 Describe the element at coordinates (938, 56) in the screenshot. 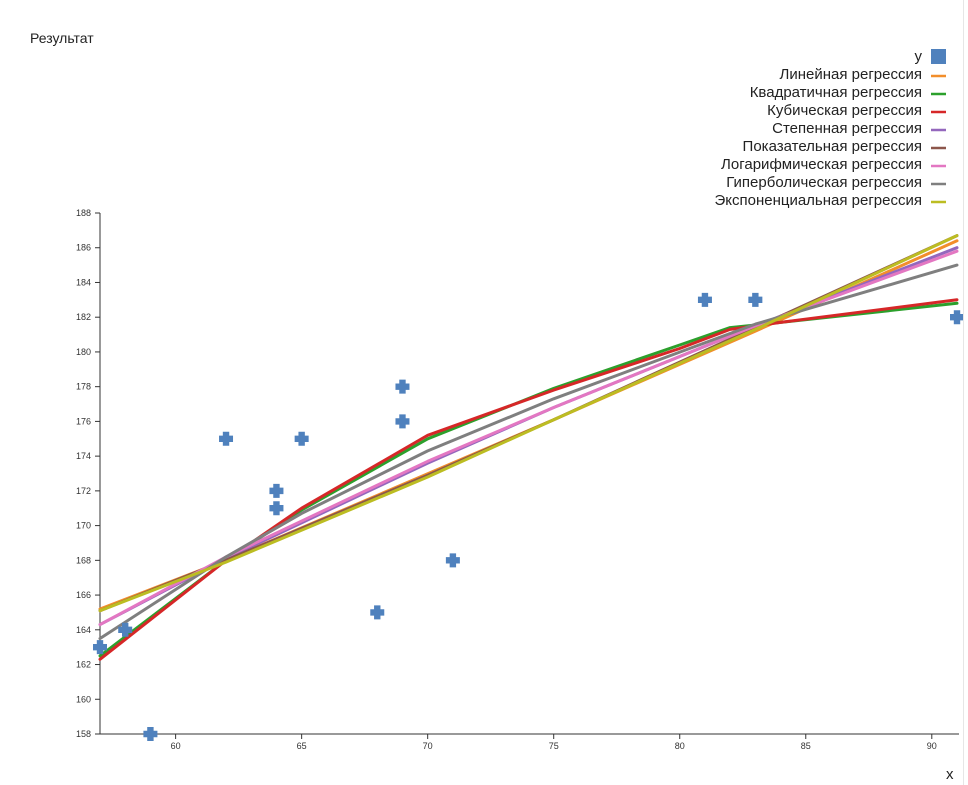

I see `legend-swatch` at that location.